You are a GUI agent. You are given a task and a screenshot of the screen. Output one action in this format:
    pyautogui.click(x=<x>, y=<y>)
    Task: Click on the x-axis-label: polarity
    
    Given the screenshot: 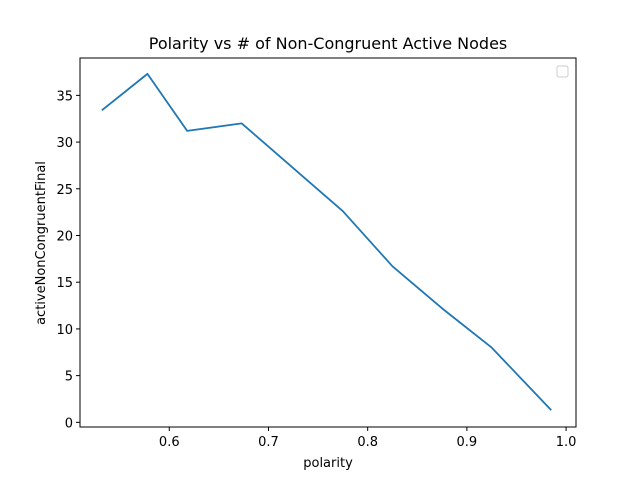 What is the action you would take?
    pyautogui.click(x=328, y=463)
    